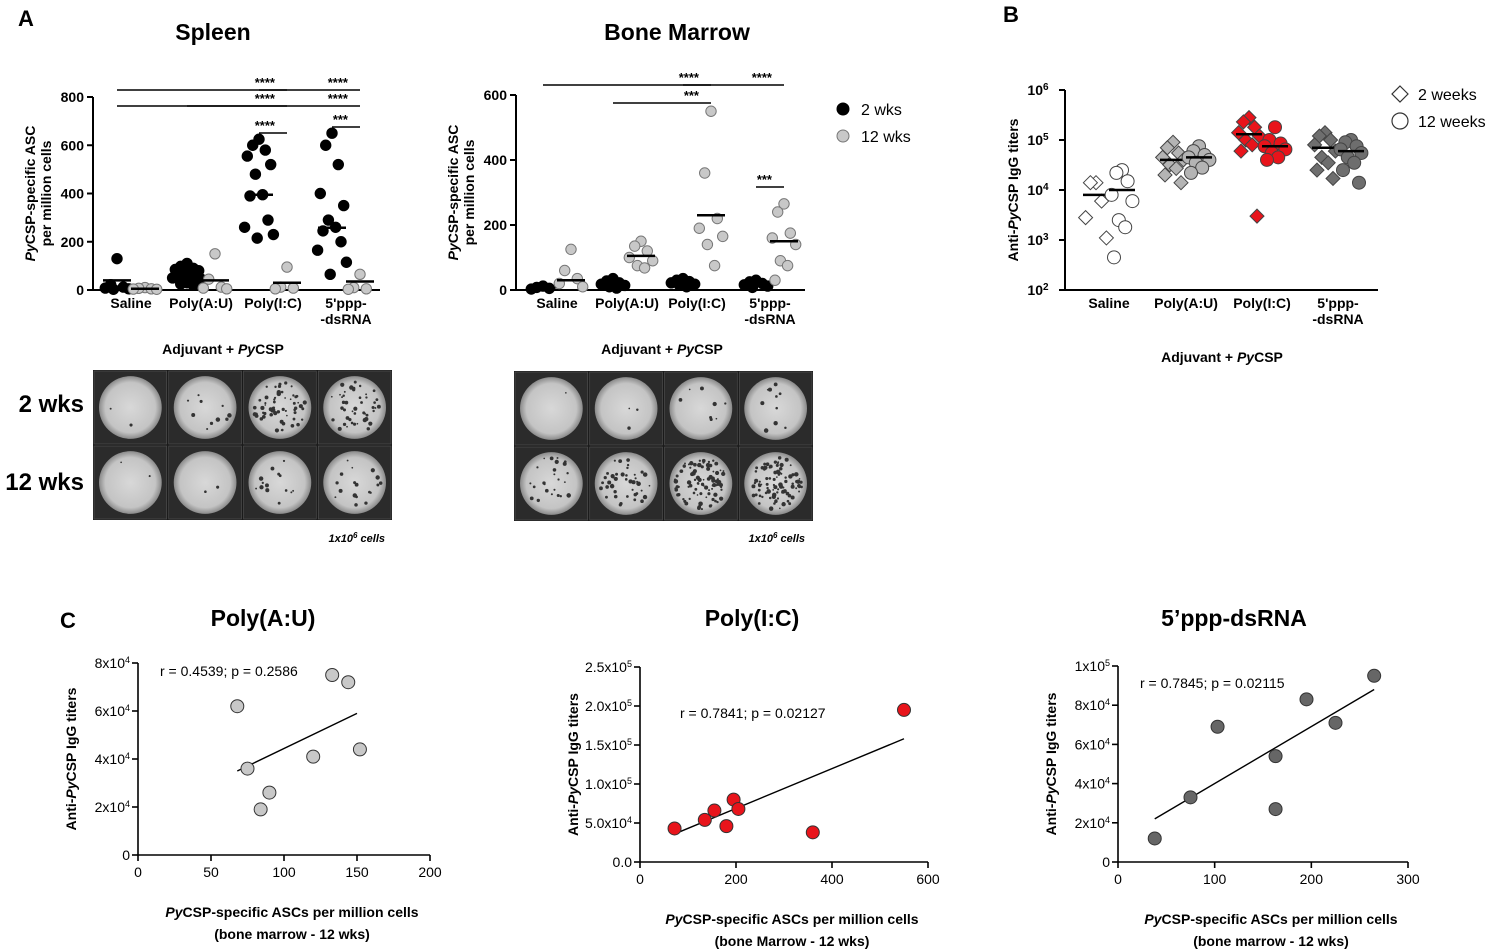 The width and height of the screenshot is (1497, 949). I want to click on corr-5ppp-y-tick-label: 6x104, so click(1092, 744).